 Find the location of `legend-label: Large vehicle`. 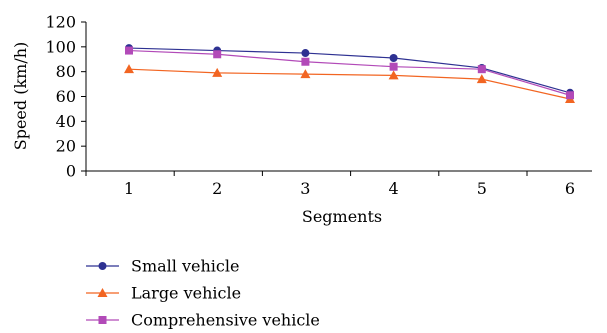

legend-label: Large vehicle is located at coordinates (186, 293).